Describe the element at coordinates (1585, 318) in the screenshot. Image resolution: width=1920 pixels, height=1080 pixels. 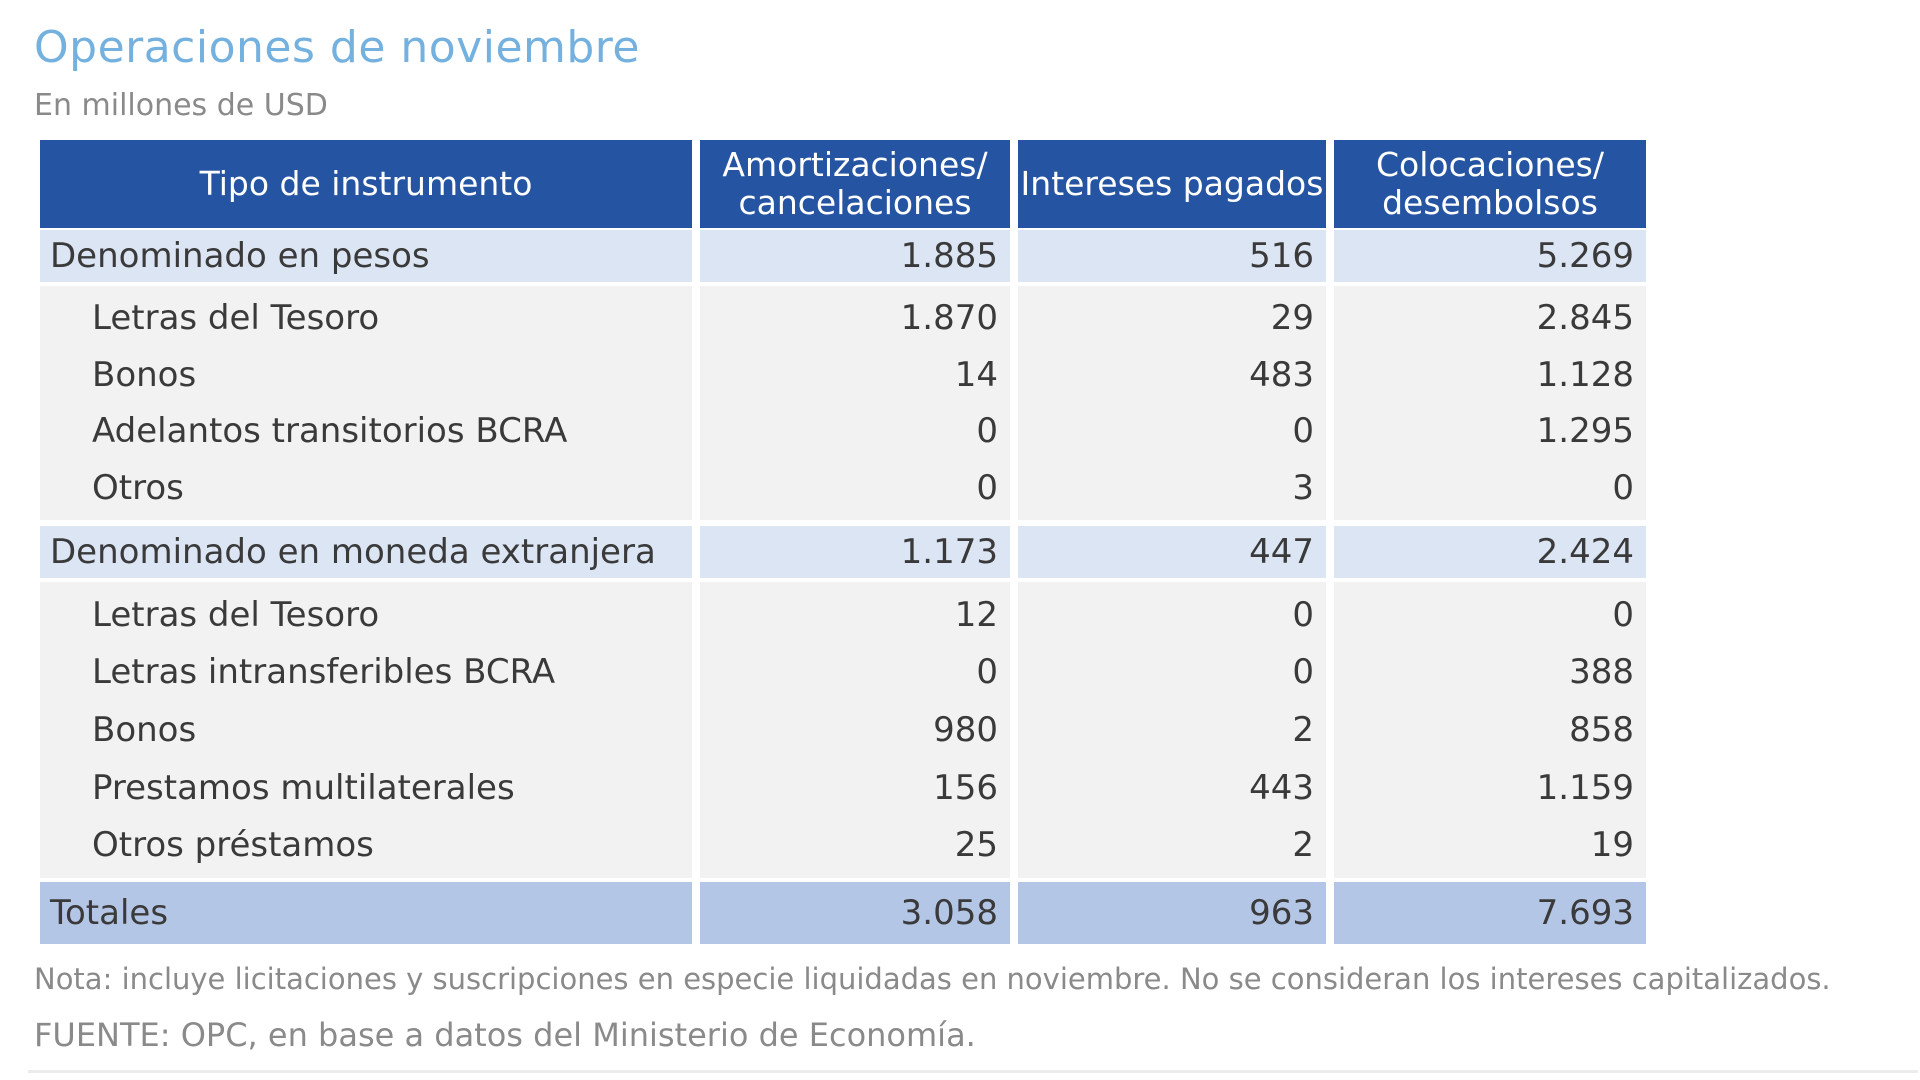
I see `row-placements: 2.845` at that location.